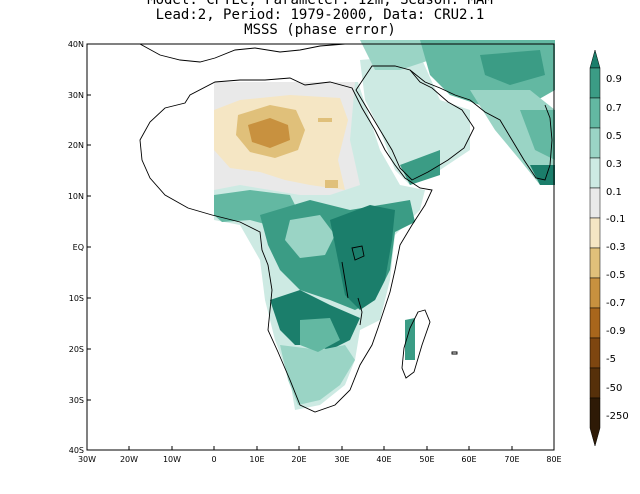  What do you see at coordinates (616, 331) in the screenshot?
I see `colorbar-label--0.9: -0.9` at bounding box center [616, 331].